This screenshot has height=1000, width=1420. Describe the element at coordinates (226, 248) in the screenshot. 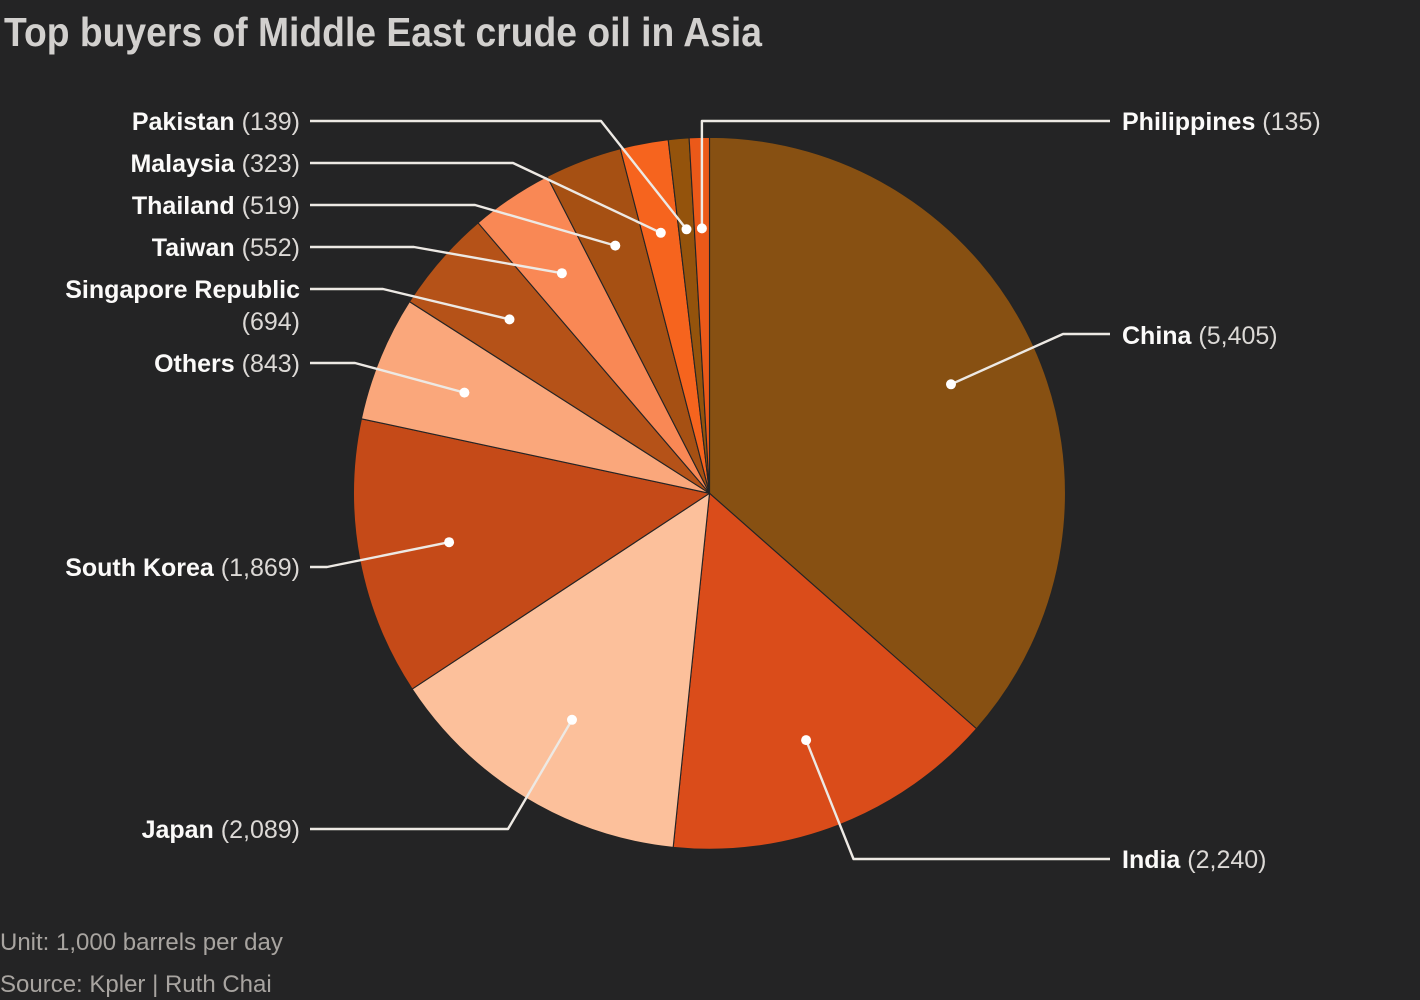

I see `svg-text: Taiwan (552)` at that location.